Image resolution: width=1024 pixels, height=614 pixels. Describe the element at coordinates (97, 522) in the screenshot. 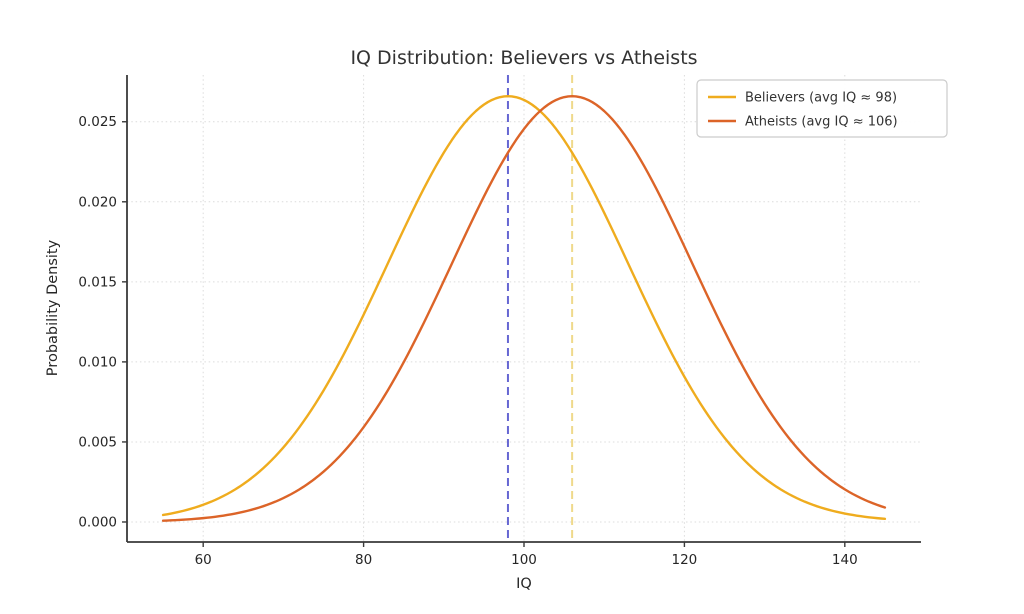

I see `y-tick-label: 0.000` at that location.